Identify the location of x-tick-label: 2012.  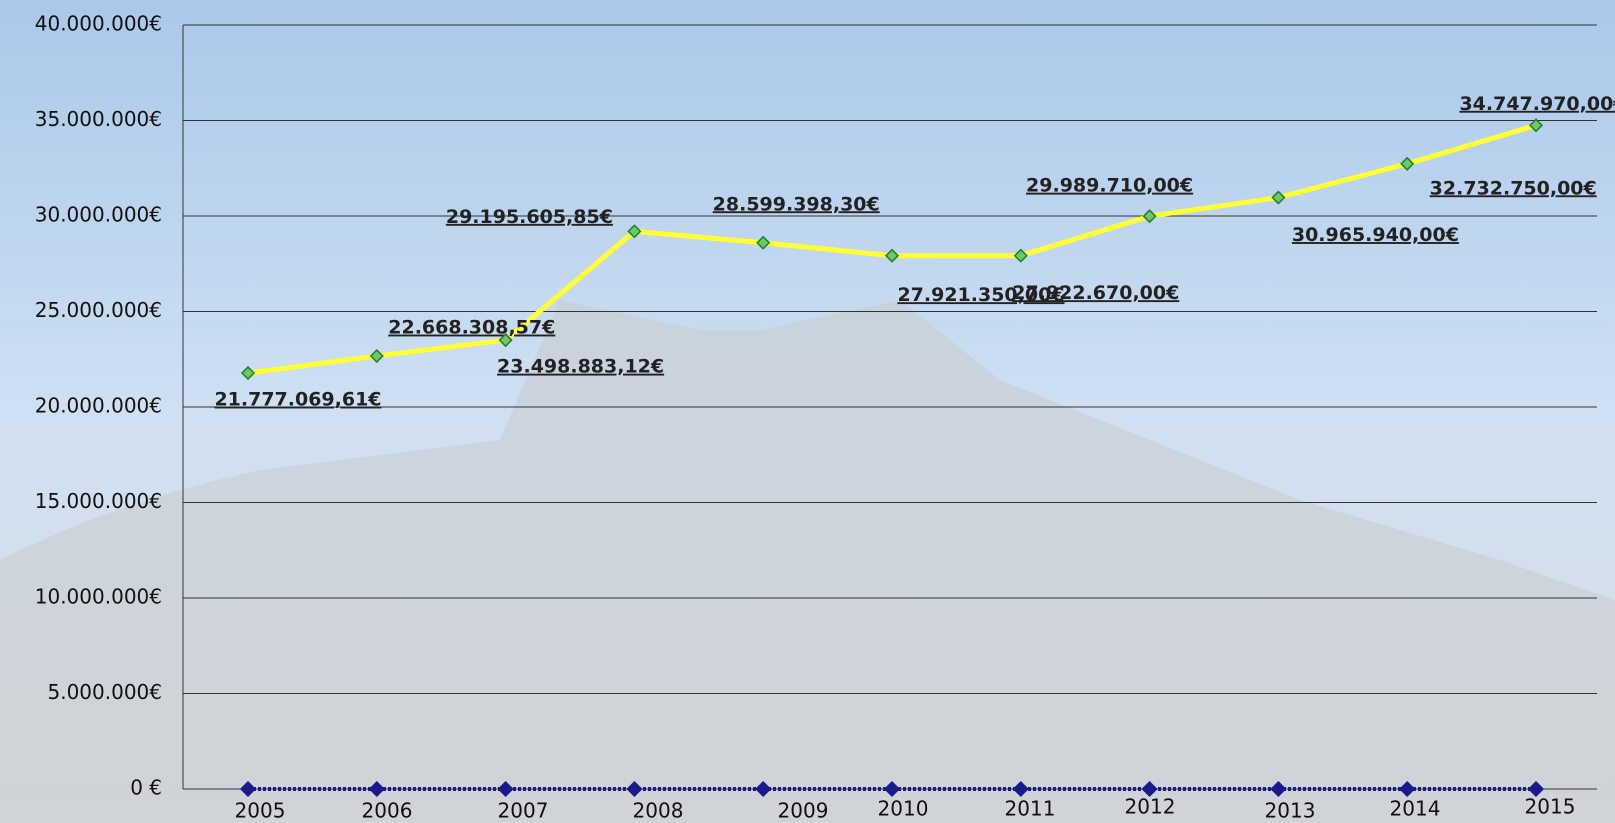
(1150, 807).